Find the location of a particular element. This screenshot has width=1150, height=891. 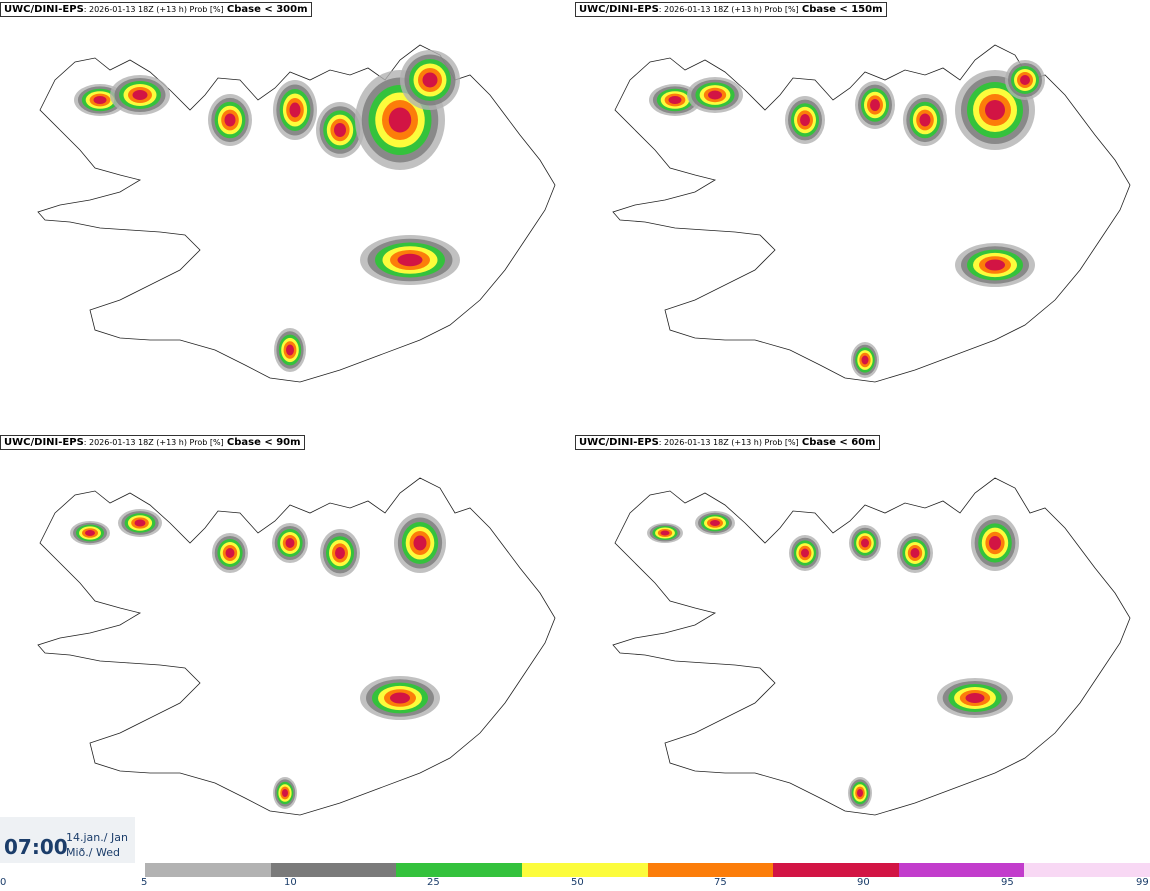

scale-tick-label: 90 is located at coordinates (863, 882).